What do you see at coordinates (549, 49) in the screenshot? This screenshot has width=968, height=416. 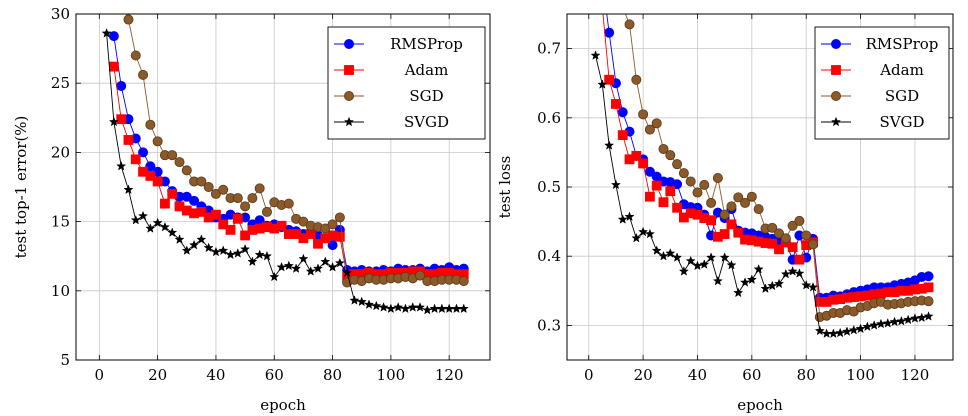 I see `y-tick-label: 0.7` at bounding box center [549, 49].